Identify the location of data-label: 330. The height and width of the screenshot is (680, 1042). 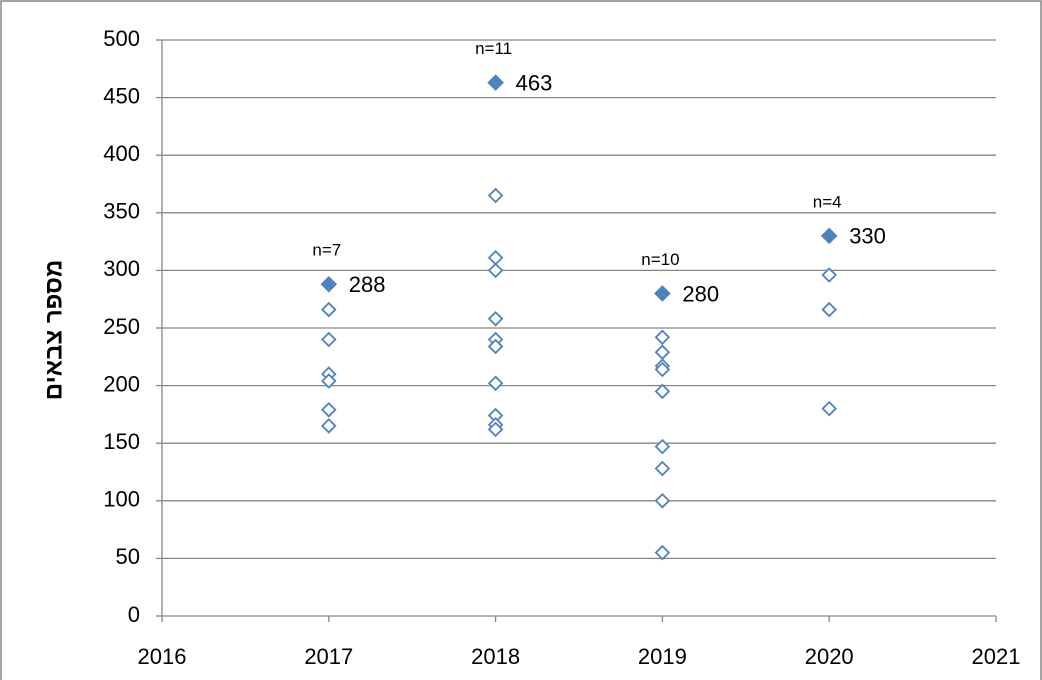
(867, 236).